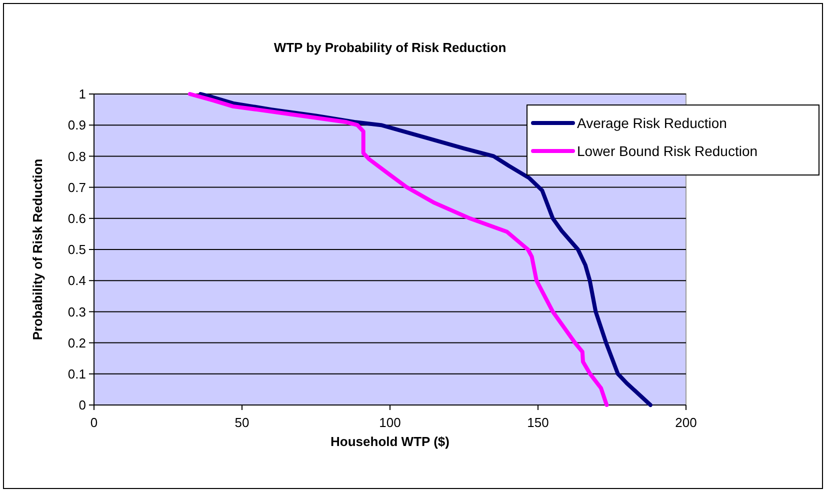  Describe the element at coordinates (242, 422) in the screenshot. I see `x-tick-label: 50` at that location.